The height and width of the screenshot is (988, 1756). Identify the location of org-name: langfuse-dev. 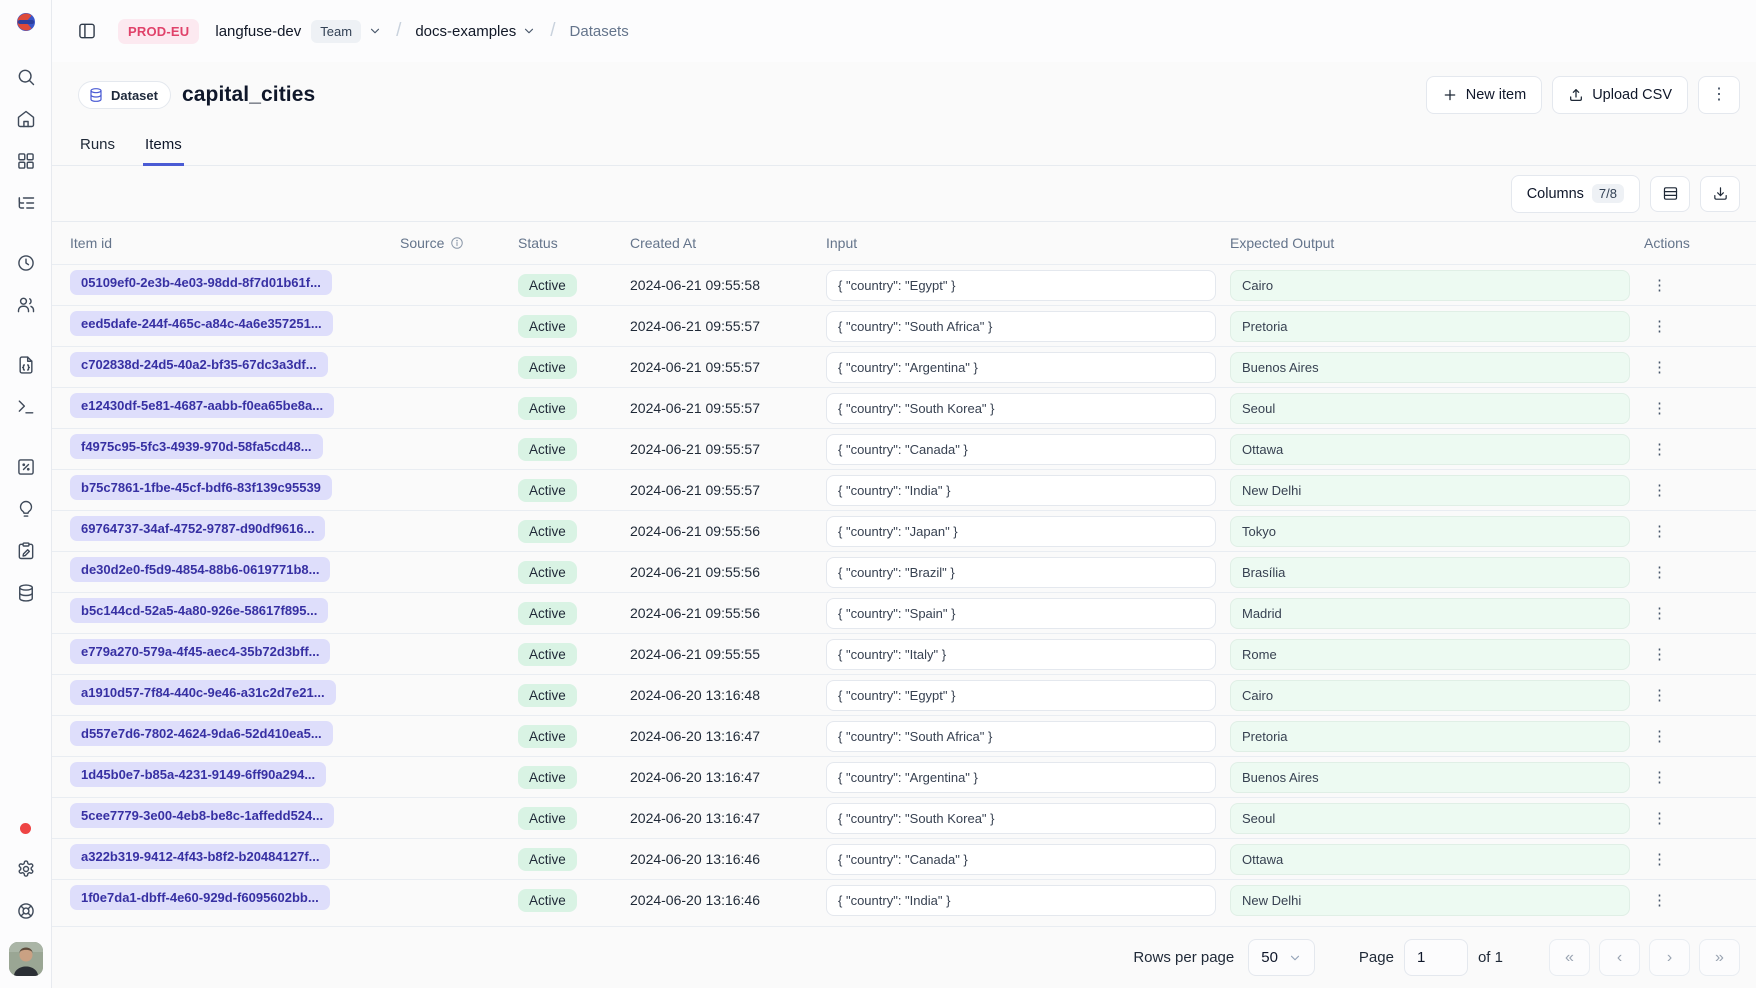
(258, 31).